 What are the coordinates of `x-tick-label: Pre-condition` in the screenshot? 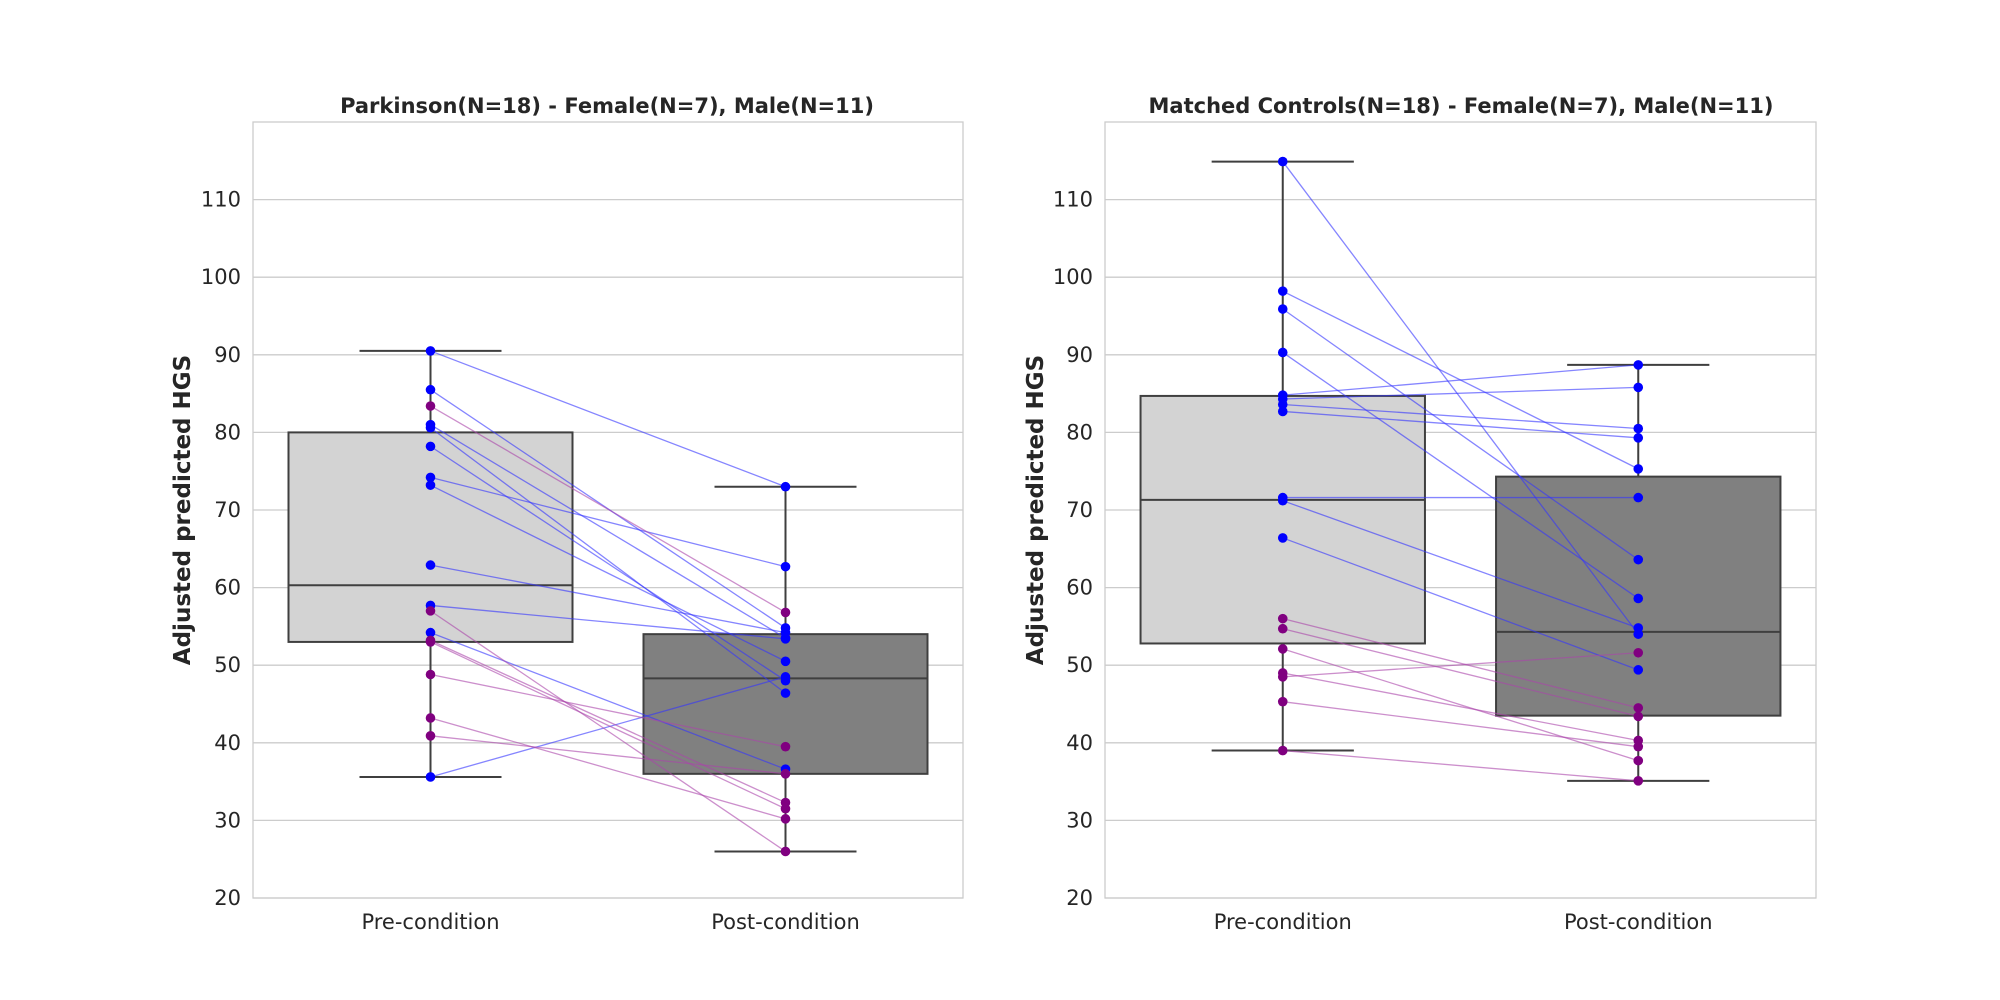 It's located at (430, 922).